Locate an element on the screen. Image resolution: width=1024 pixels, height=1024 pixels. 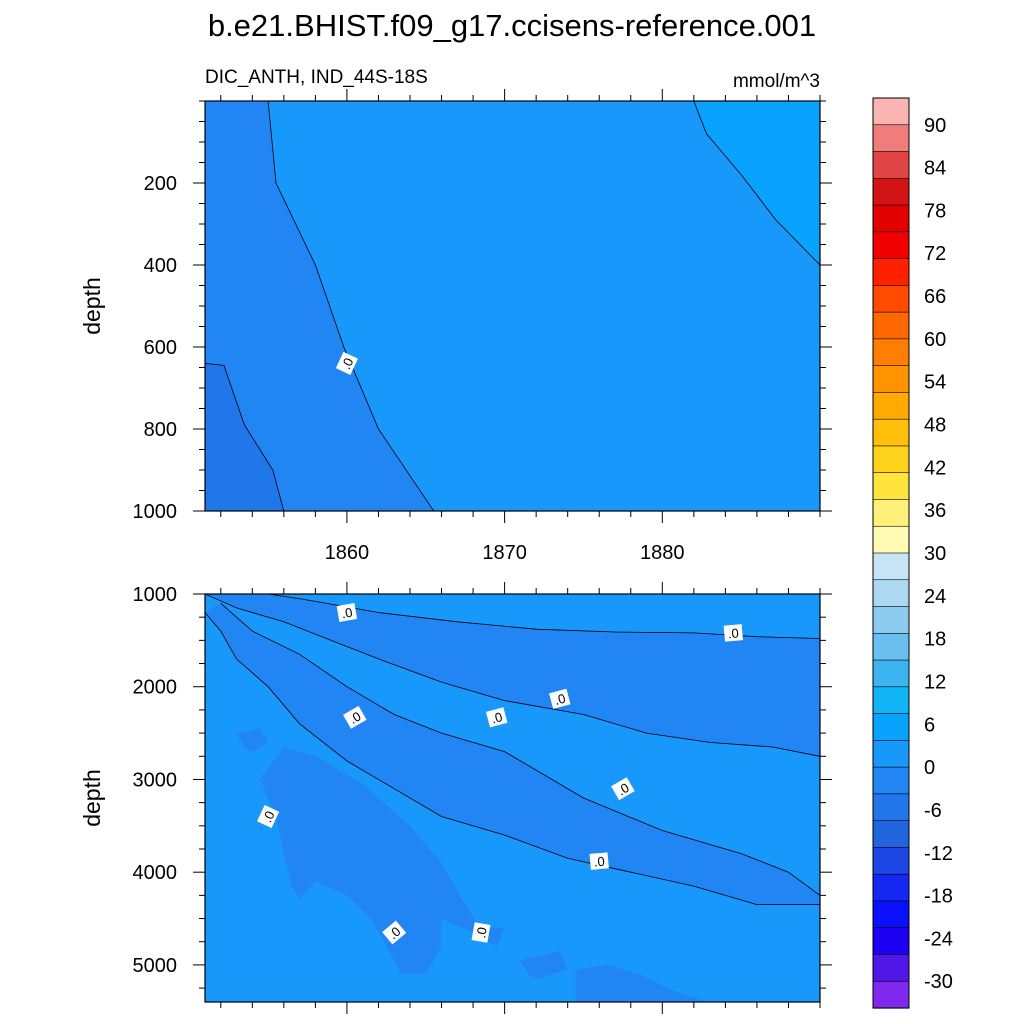
y-tick-label: 800 is located at coordinates (160, 430).